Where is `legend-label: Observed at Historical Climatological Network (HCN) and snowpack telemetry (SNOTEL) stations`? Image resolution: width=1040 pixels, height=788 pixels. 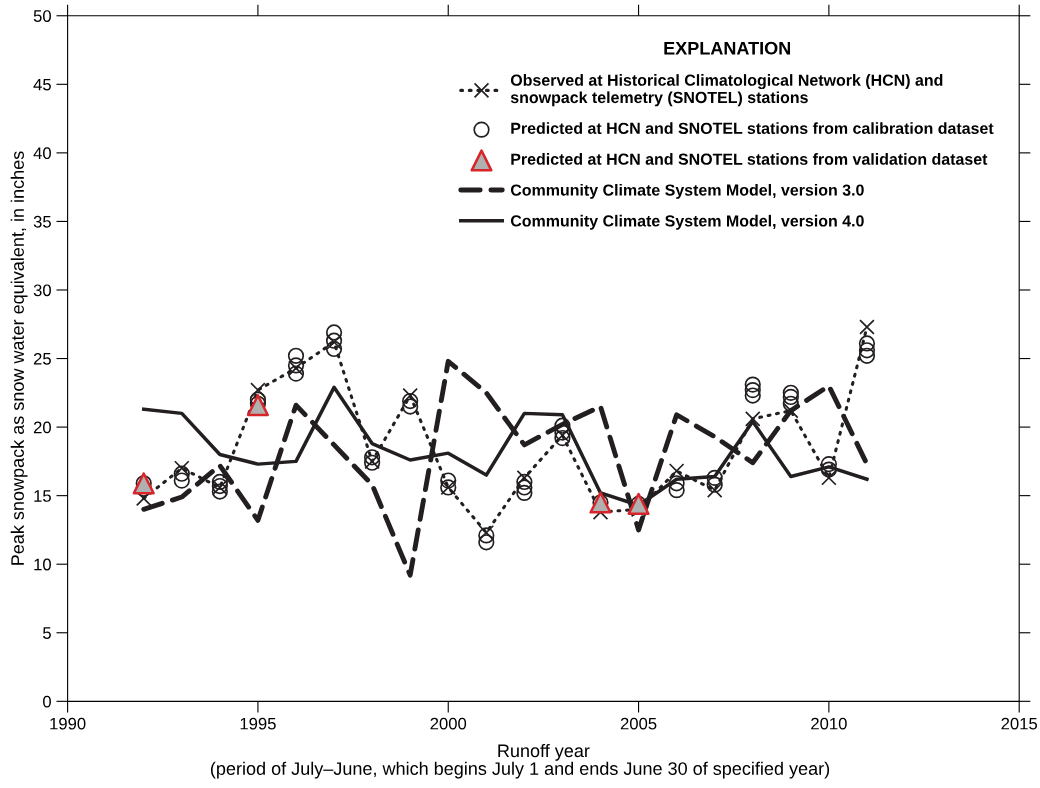 legend-label: Observed at Historical Climatological Network (HCN) and snowpack telemetry (SNOTEL) stations is located at coordinates (726, 90).